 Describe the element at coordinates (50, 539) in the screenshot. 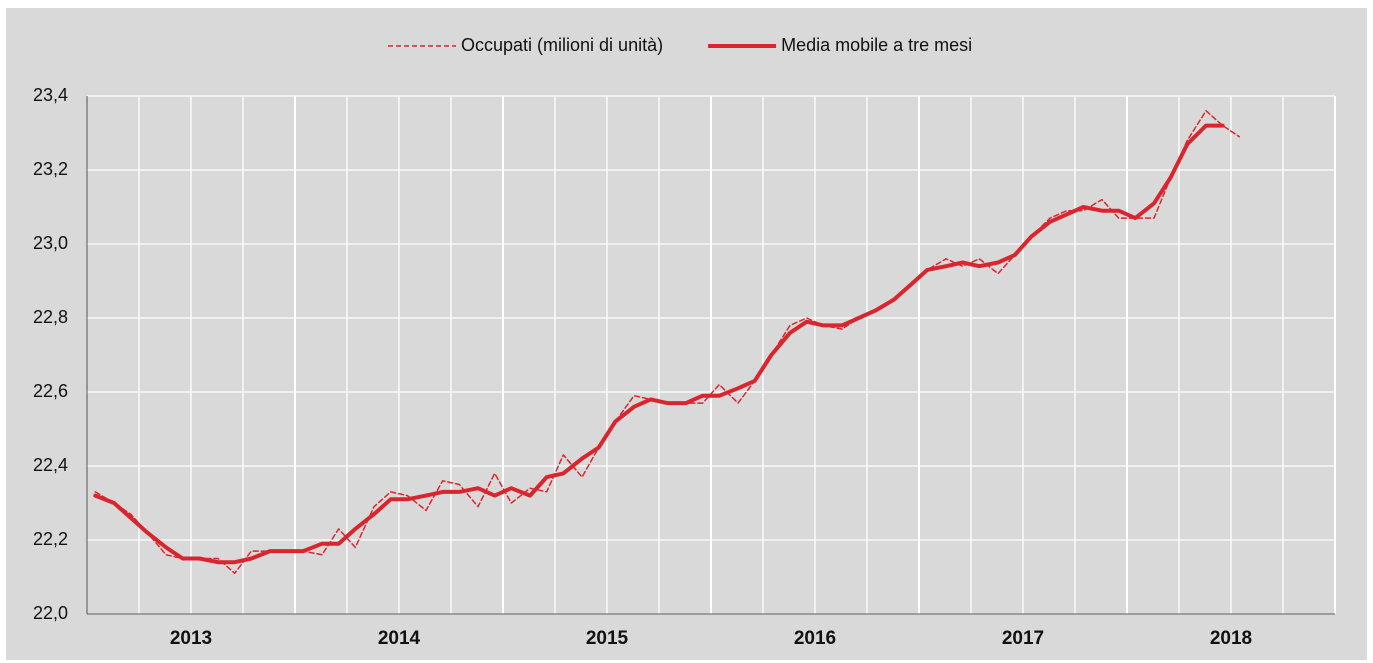

I see `y-tick-label: 22,2` at that location.